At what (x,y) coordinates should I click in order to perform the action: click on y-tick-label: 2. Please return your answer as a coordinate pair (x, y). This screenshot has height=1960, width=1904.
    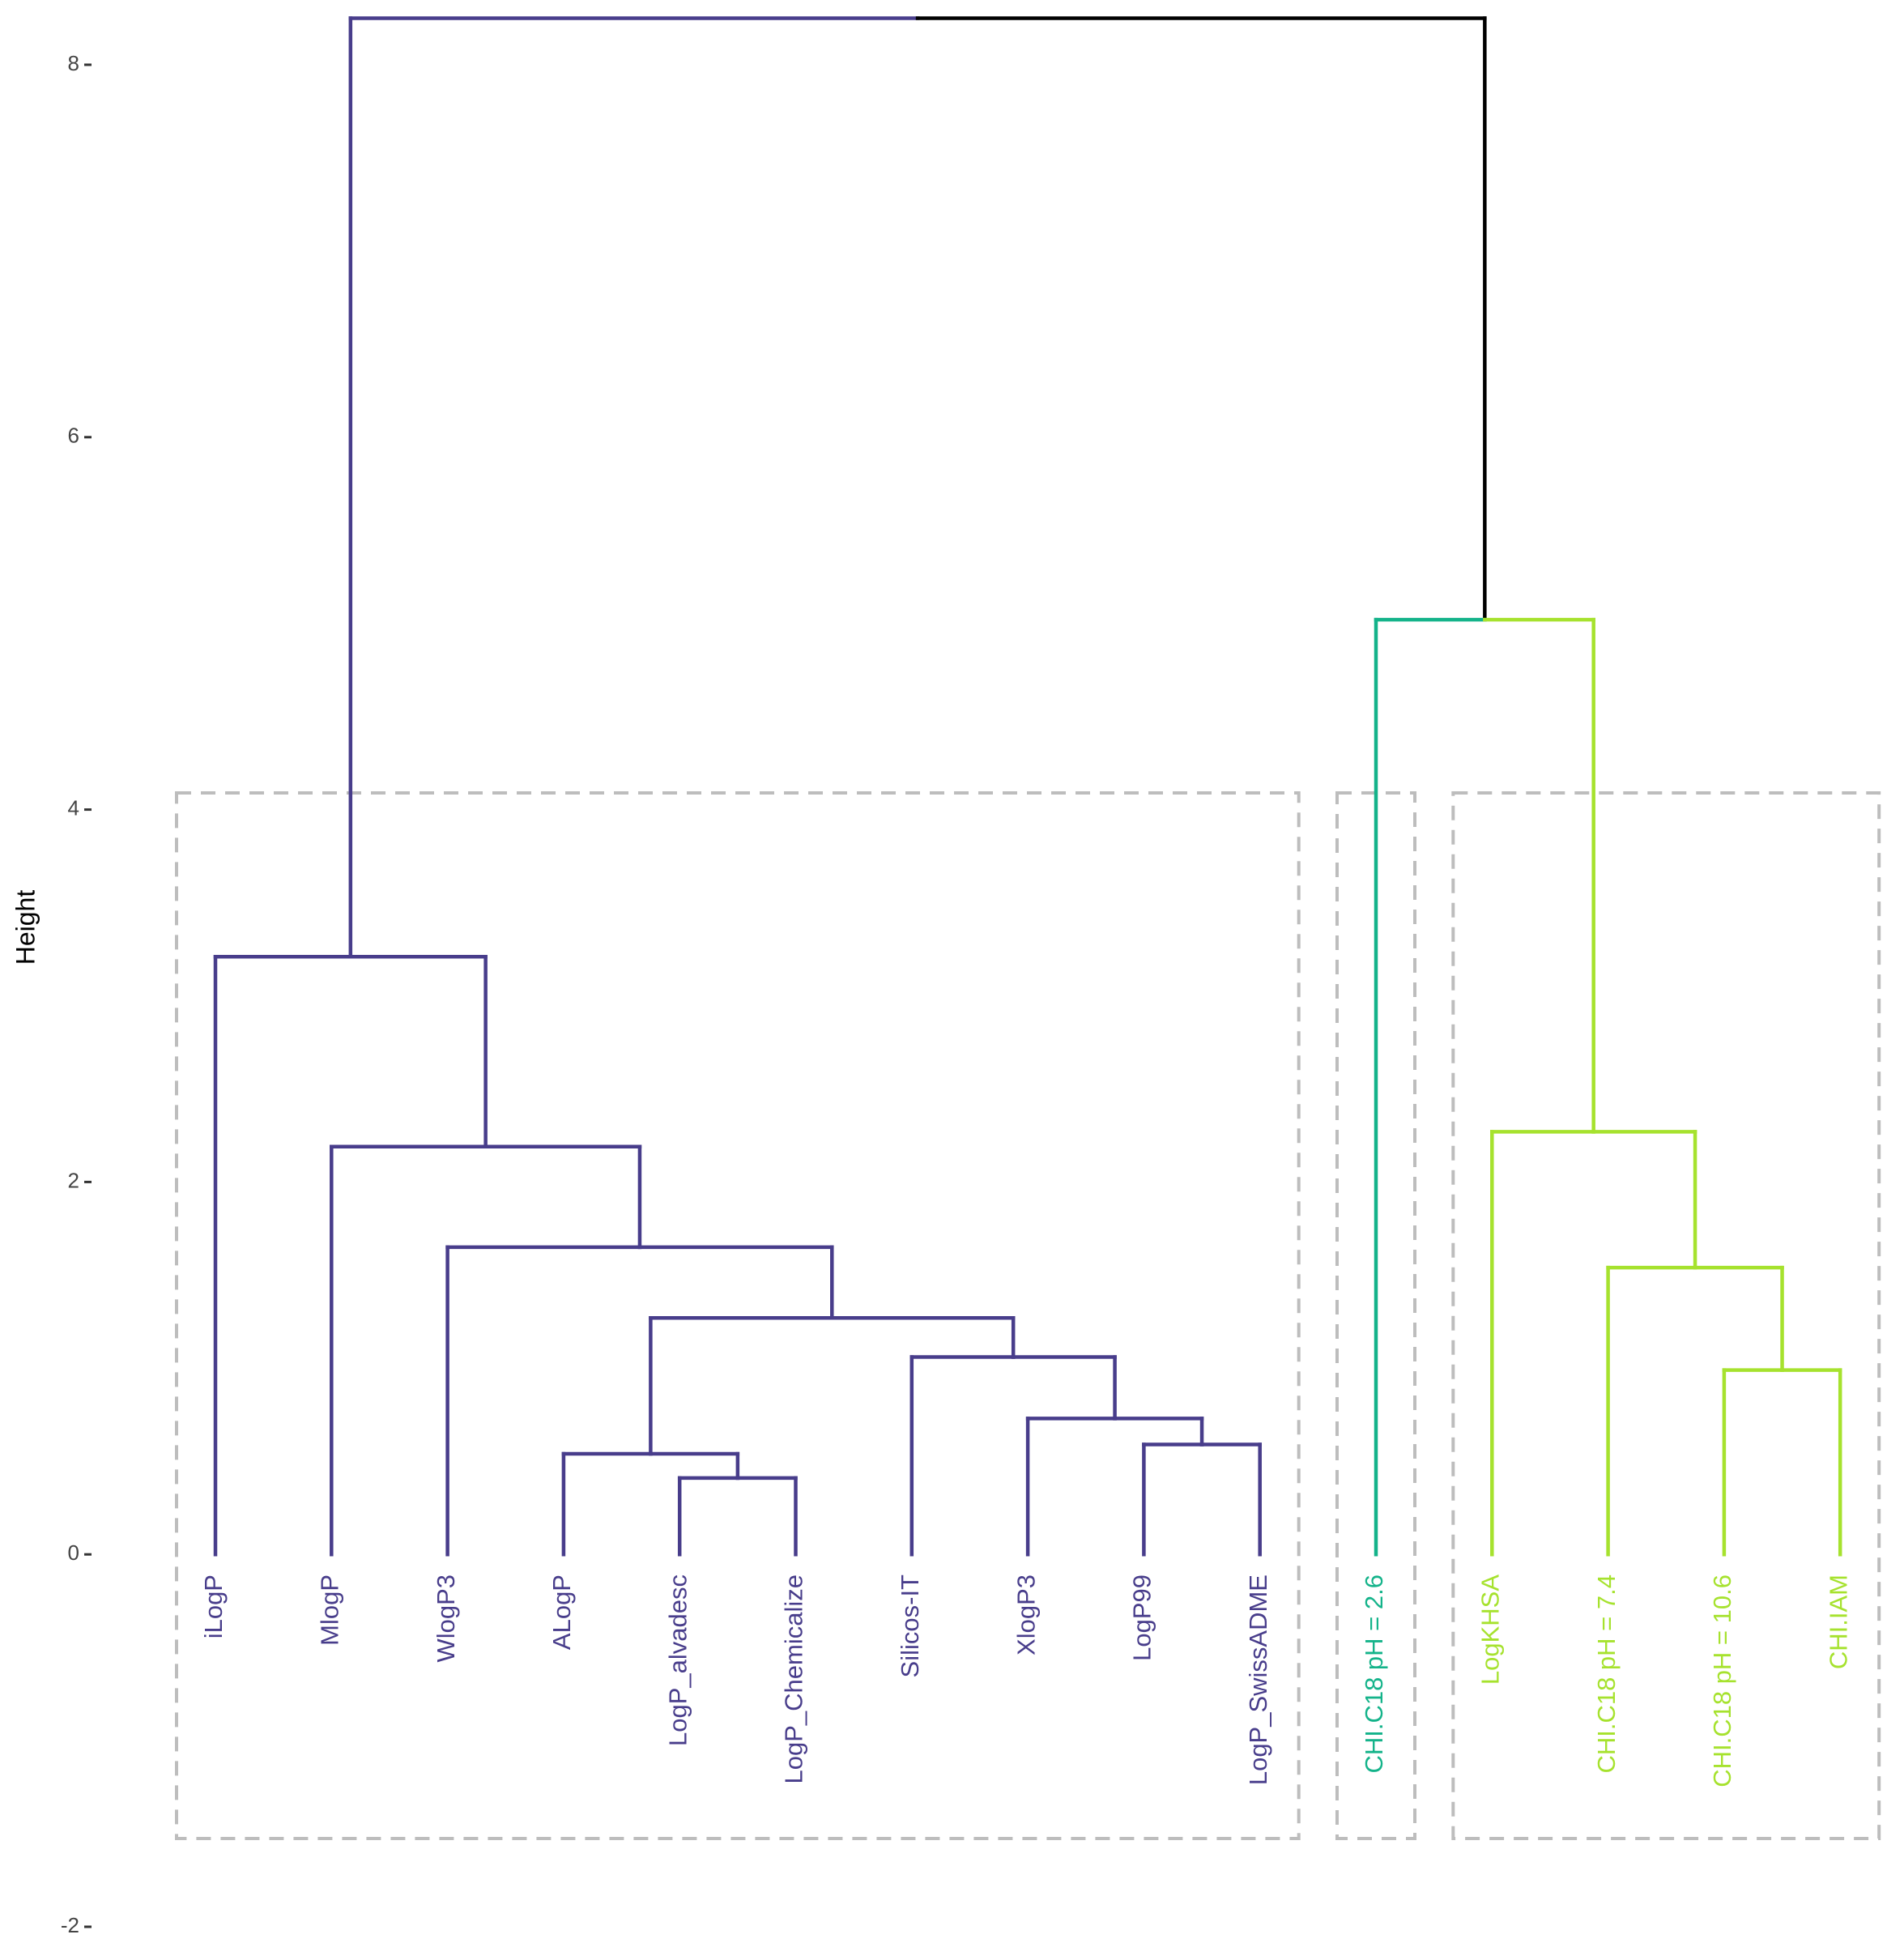
    Looking at the image, I should click on (74, 1180).